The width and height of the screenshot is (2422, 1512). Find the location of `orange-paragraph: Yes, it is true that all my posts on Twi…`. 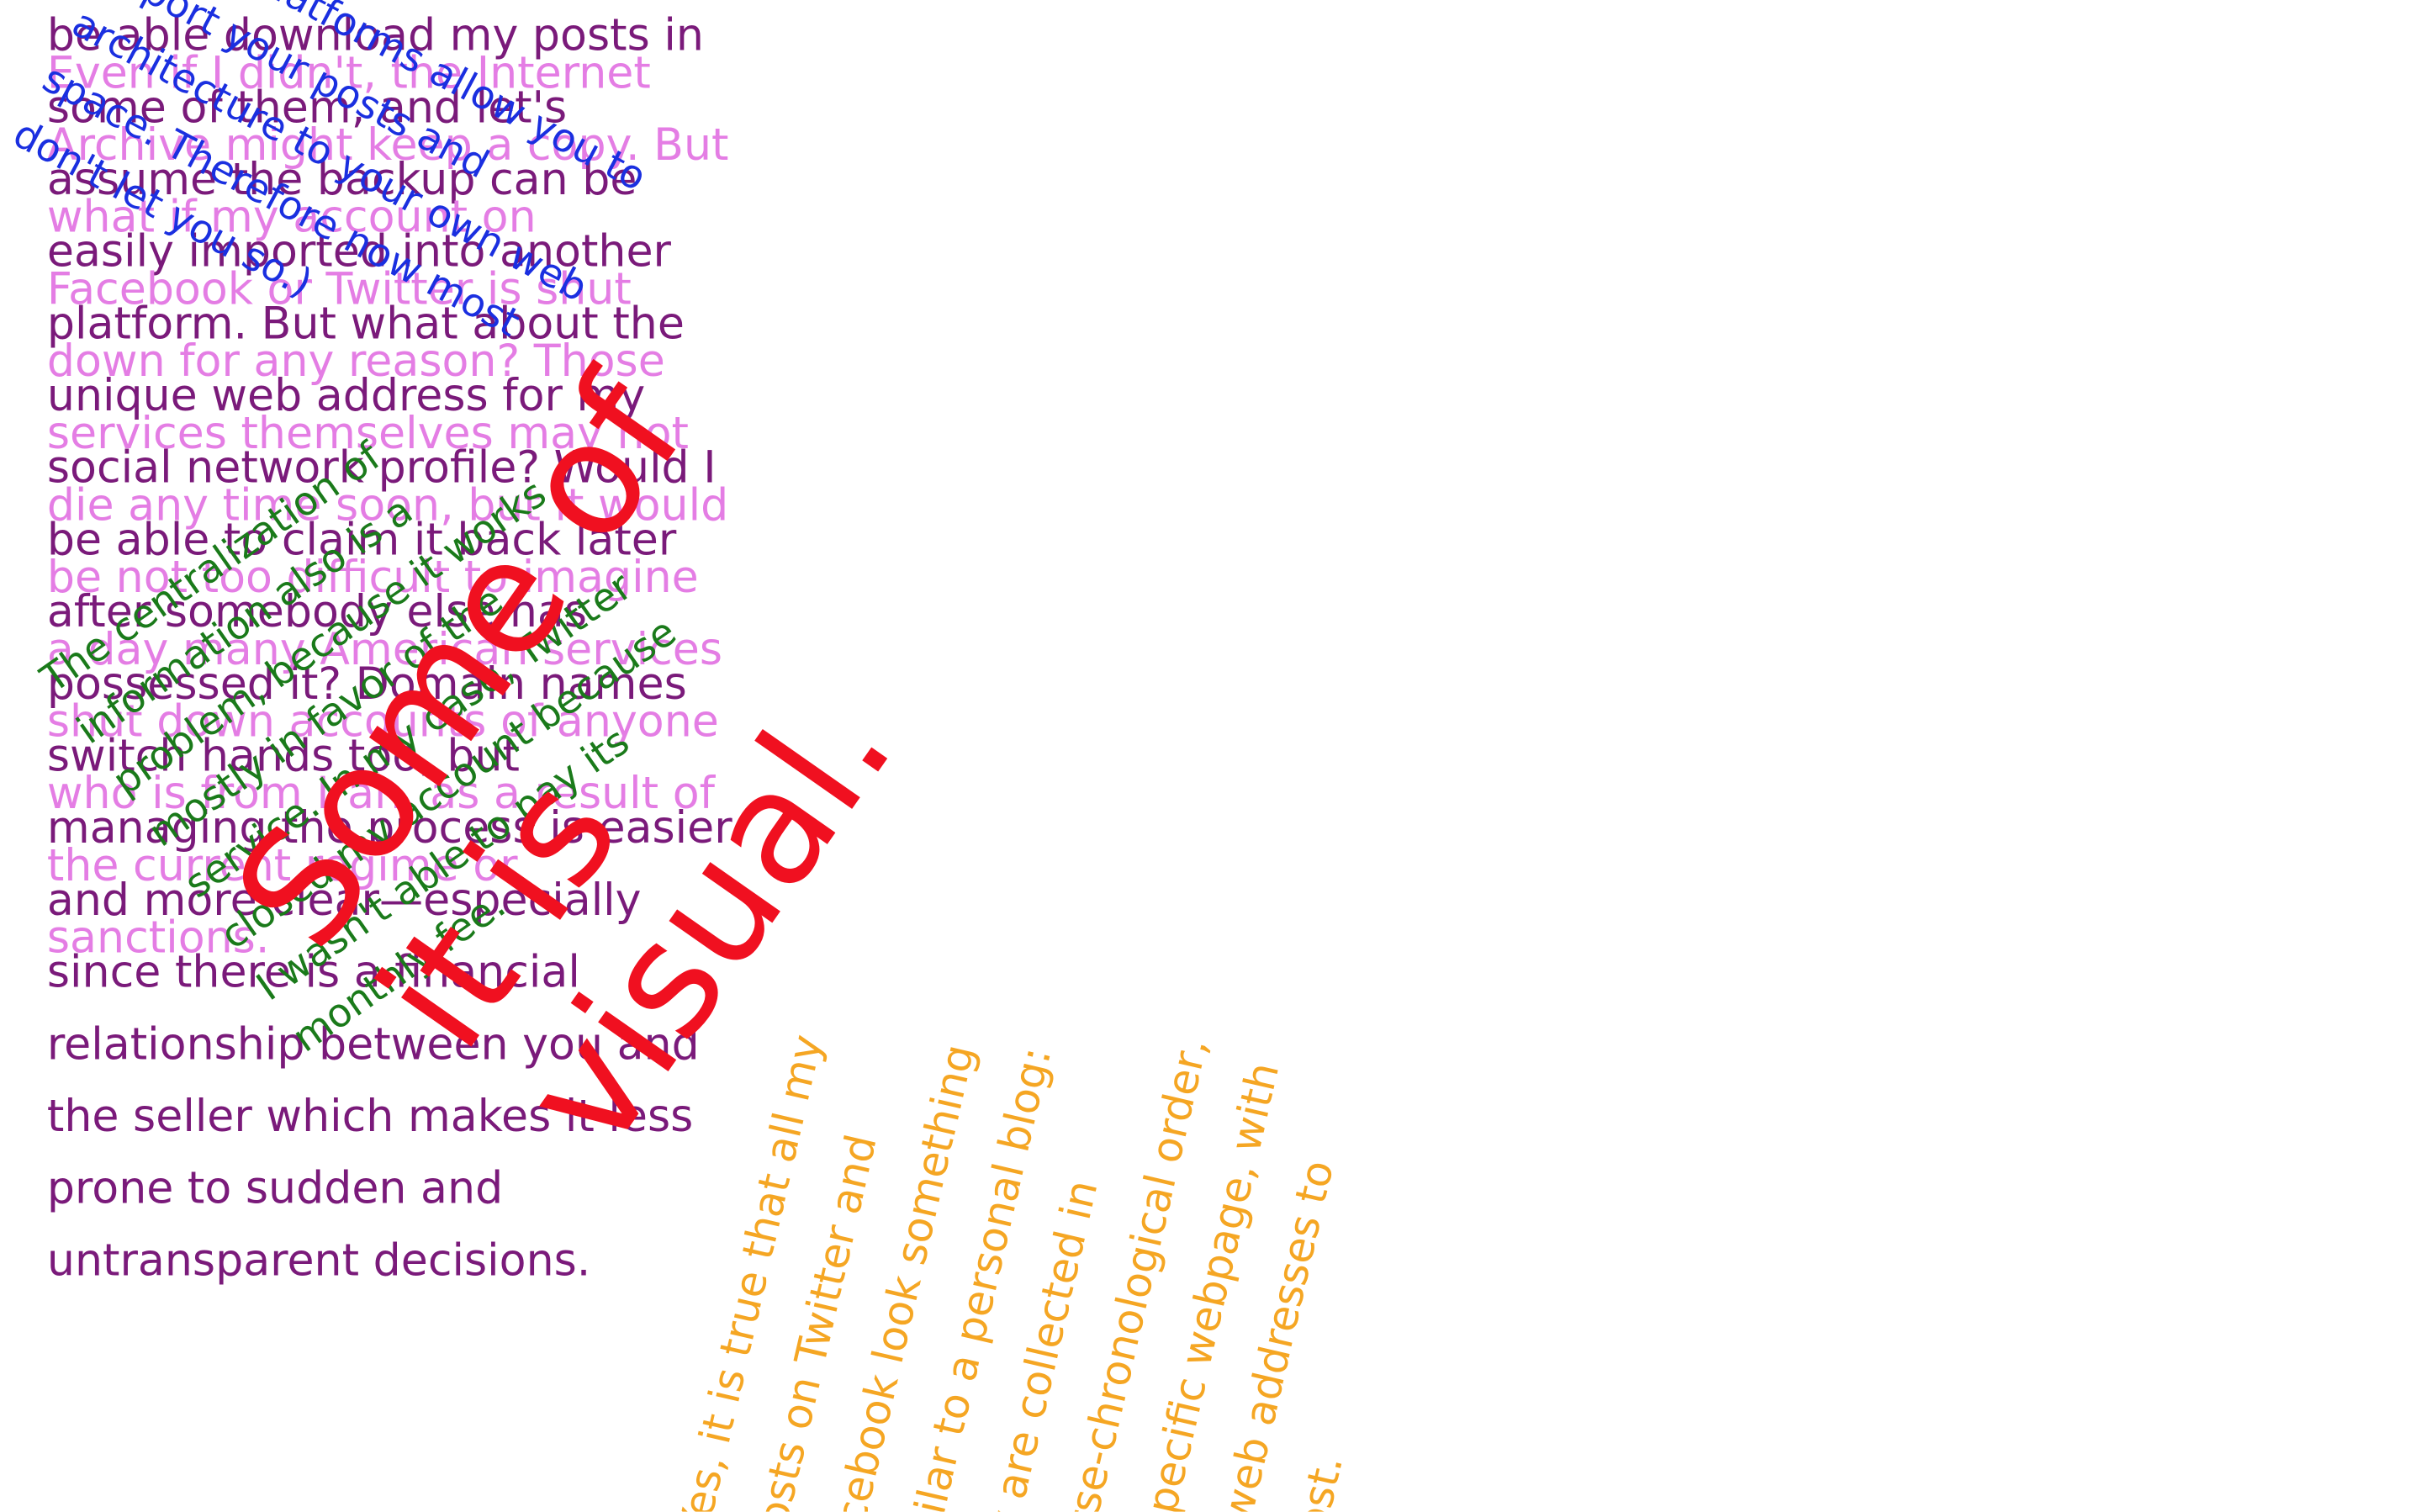

orange-paragraph: Yes, it is true that all my posts on Twi… is located at coordinates (1011, 1271).